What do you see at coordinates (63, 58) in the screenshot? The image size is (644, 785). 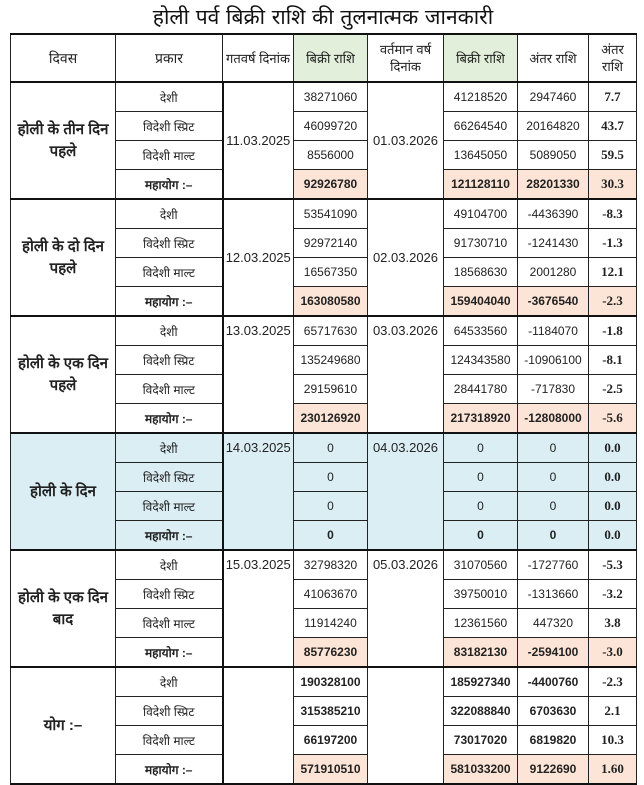 I see `header-day: दिवस` at bounding box center [63, 58].